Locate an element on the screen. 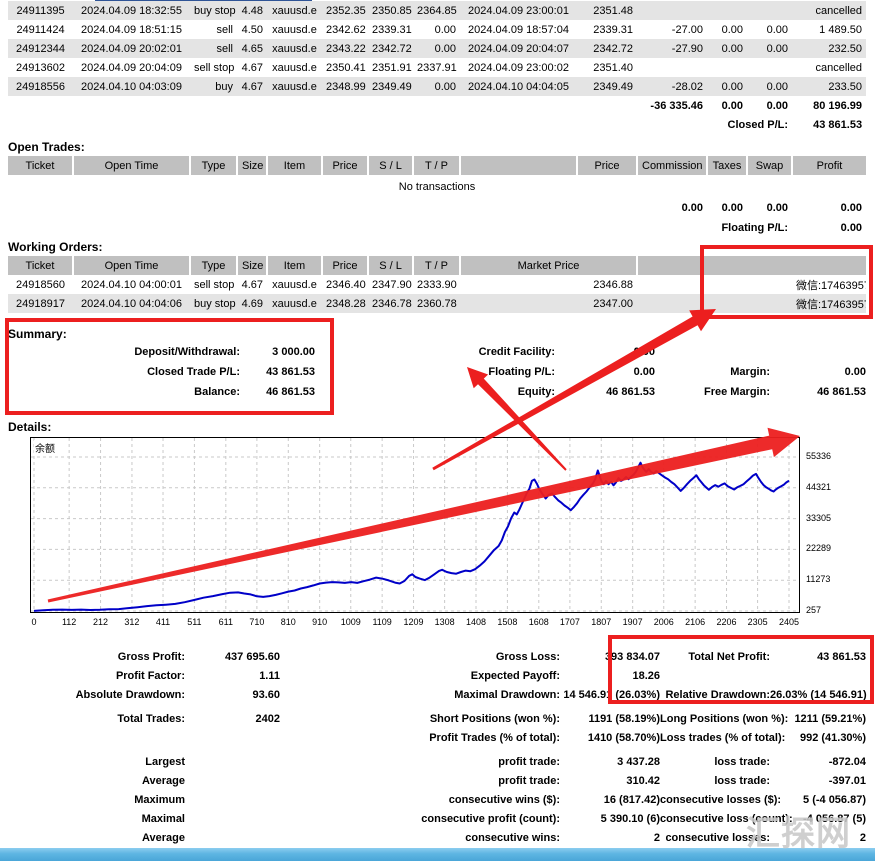 This screenshot has height=861, width=875. cell-open-time: 2024.04.09 20:04:09 is located at coordinates (131, 67).